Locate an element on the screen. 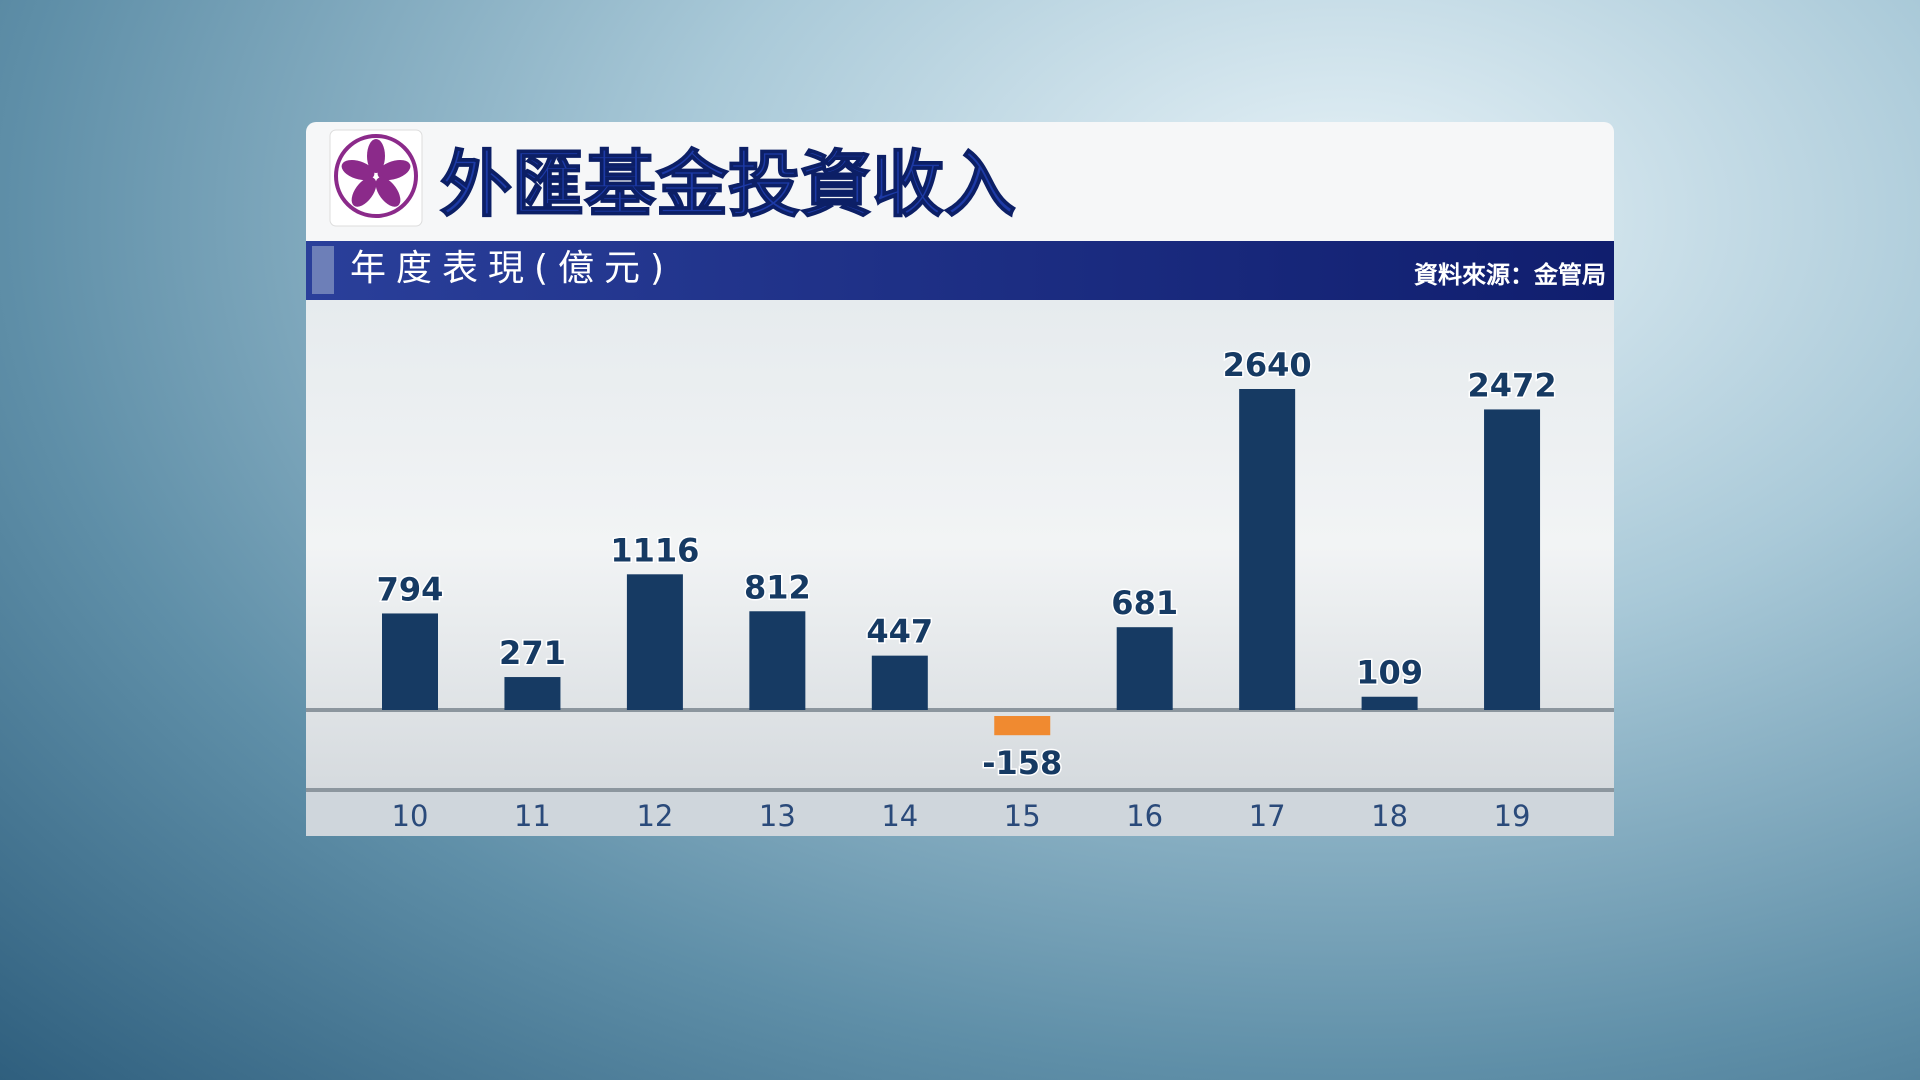 This screenshot has height=1080, width=1920. x-tick-label: 16 is located at coordinates (1144, 816).